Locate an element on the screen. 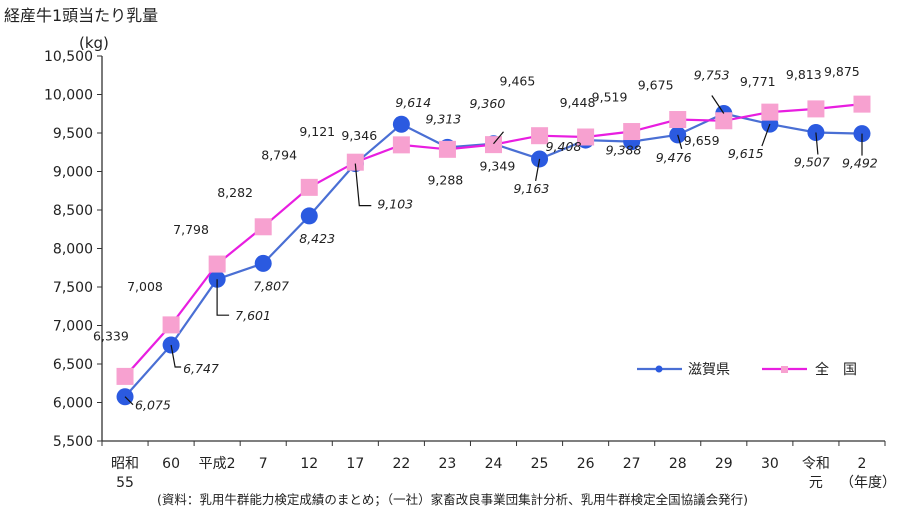 This screenshot has width=905, height=508. x-tick-label: 2 is located at coordinates (862, 464).